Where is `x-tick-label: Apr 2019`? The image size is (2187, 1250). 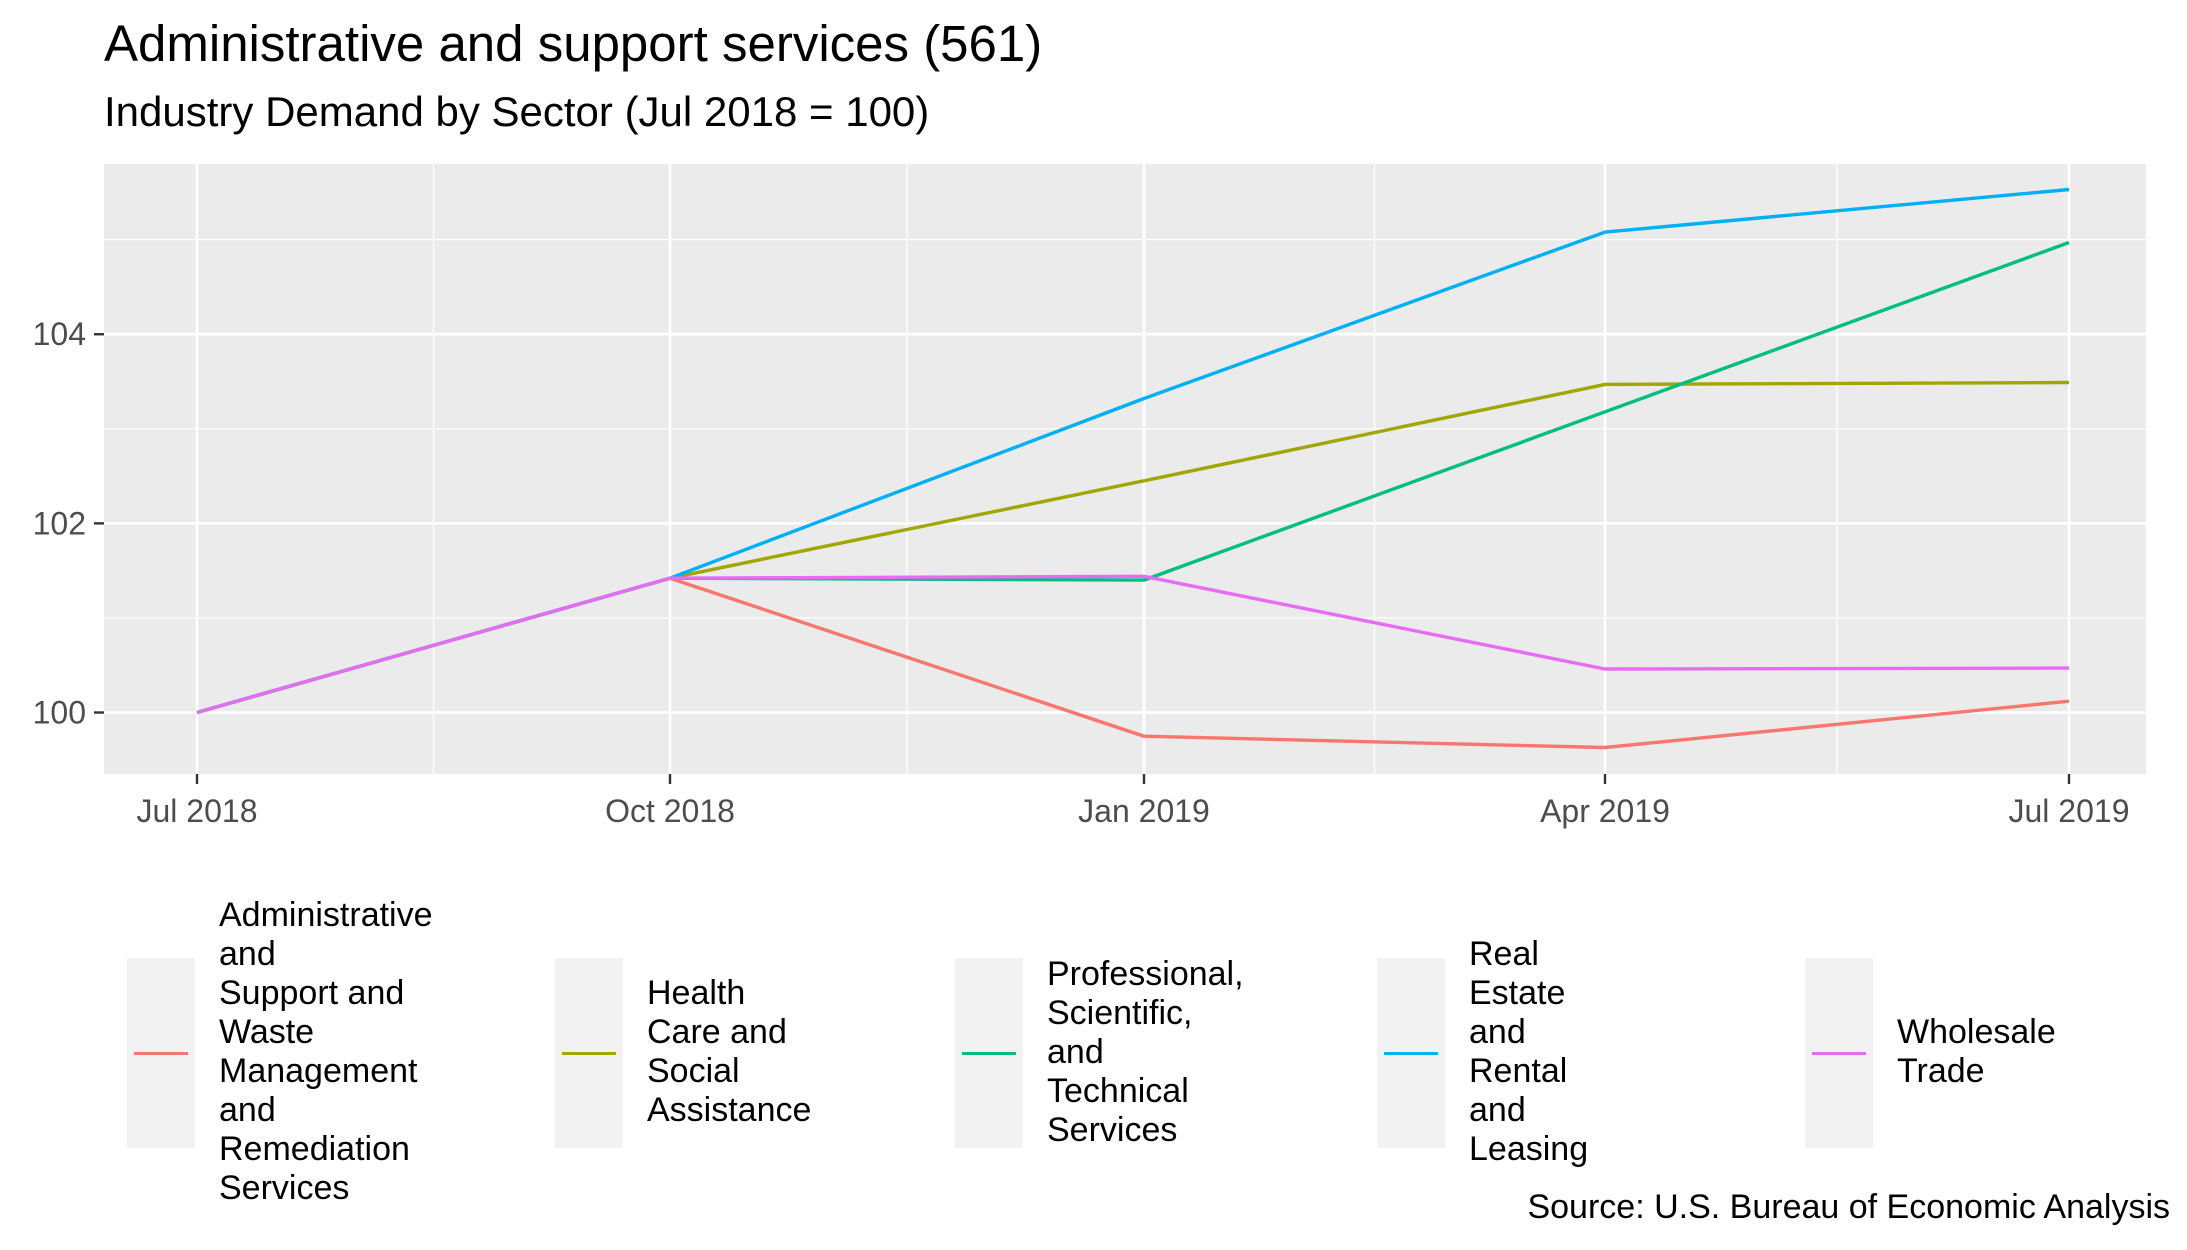 x-tick-label: Apr 2019 is located at coordinates (1605, 811).